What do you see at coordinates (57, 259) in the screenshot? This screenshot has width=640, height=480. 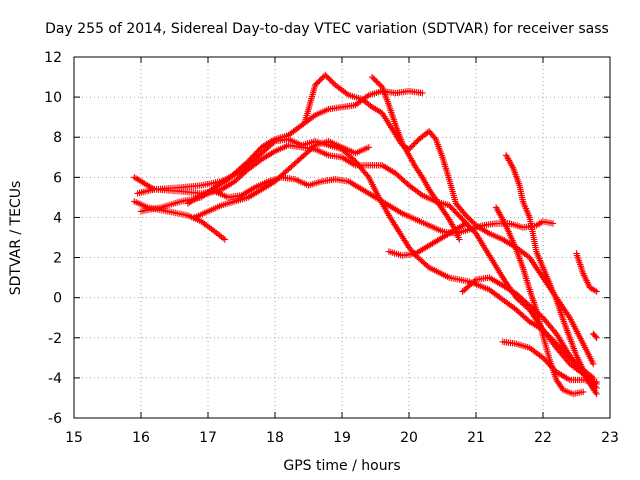 I see `y-tick-label: 2` at bounding box center [57, 259].